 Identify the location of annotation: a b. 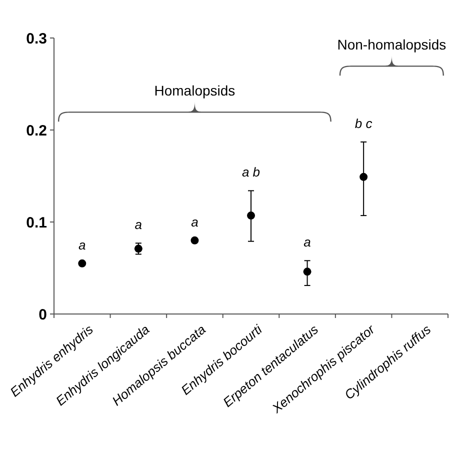
(251, 172).